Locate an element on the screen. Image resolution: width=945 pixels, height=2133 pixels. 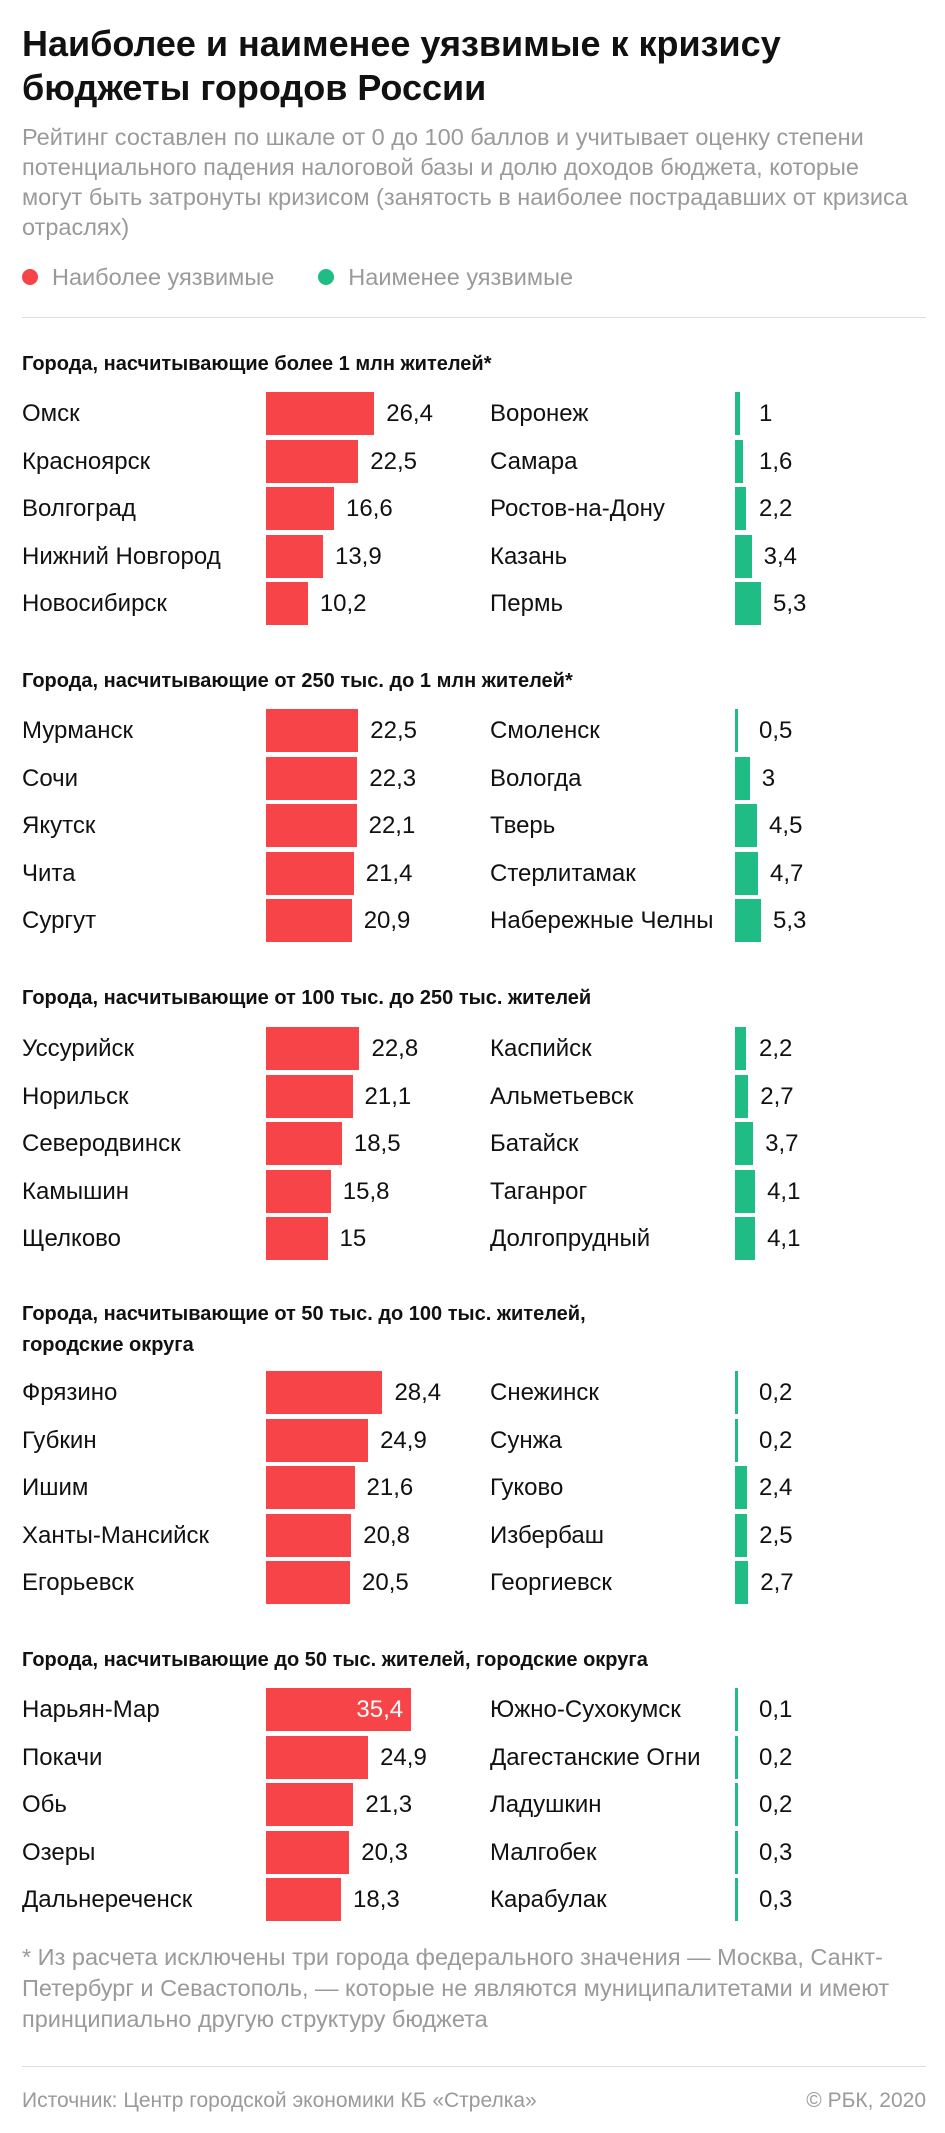
city-name-most: Уссурийск is located at coordinates (78, 1048).